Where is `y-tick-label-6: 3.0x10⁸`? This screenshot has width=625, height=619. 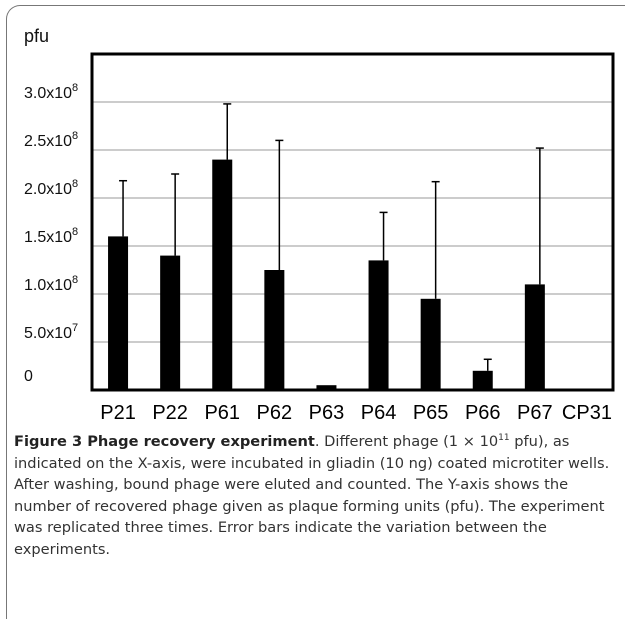
y-tick-label-6: 3.0x10⁸ is located at coordinates (51, 92).